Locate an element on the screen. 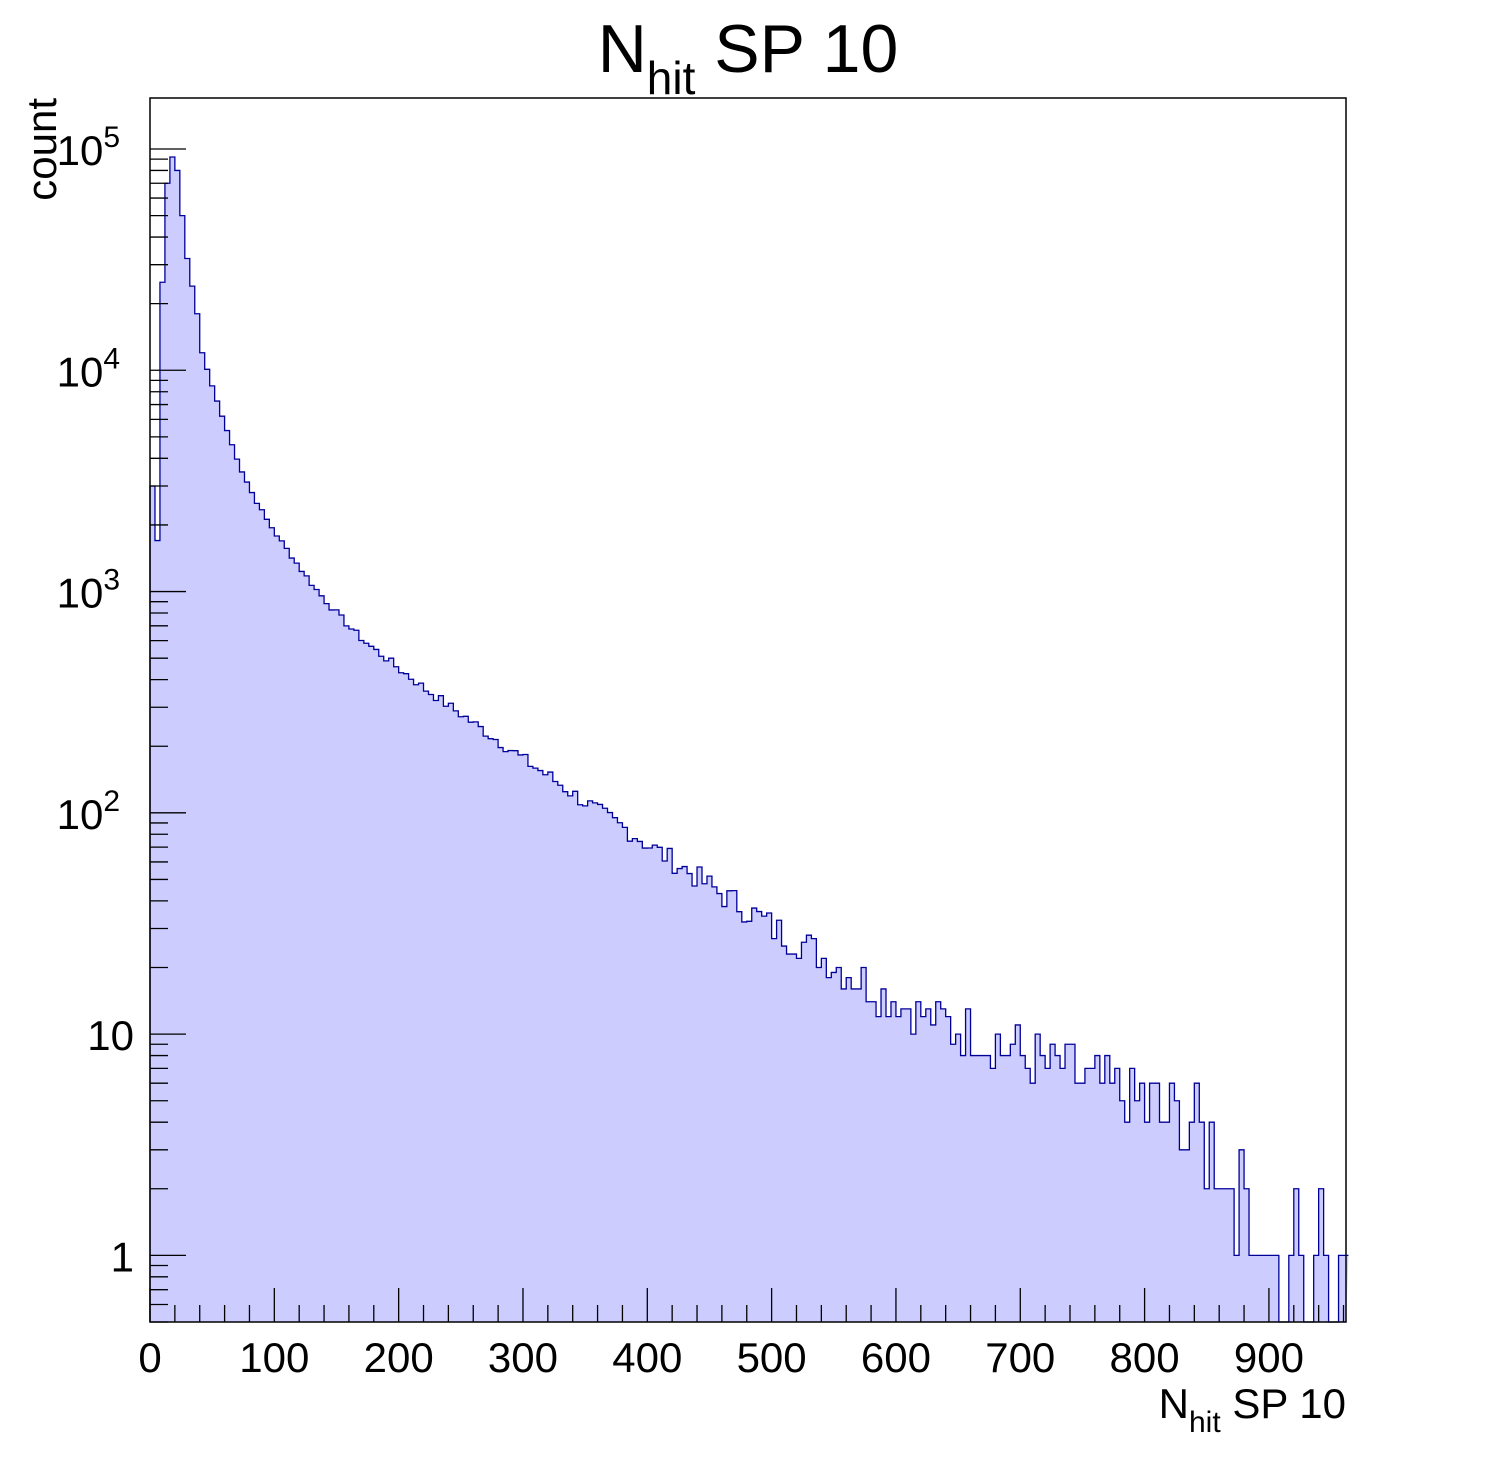 This screenshot has height=1477, width=1496. y-axis-label: count is located at coordinates (41, 149).